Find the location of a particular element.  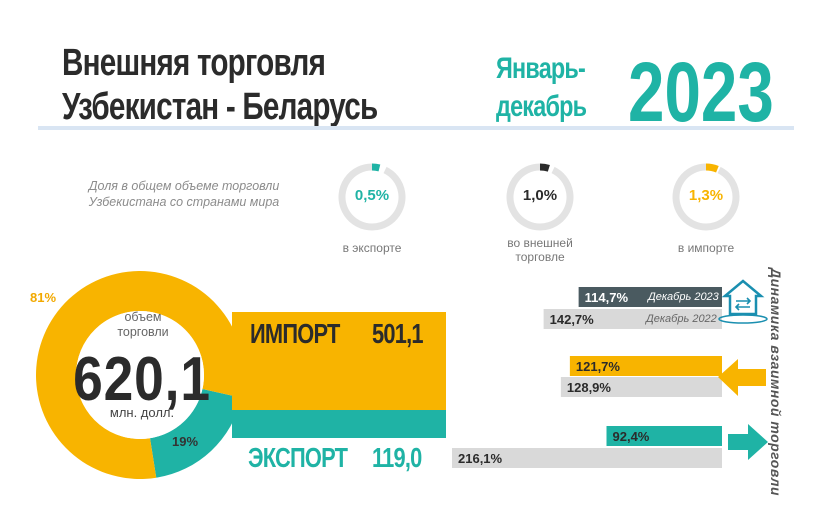

donut-import-percent: 81% is located at coordinates (43, 297).